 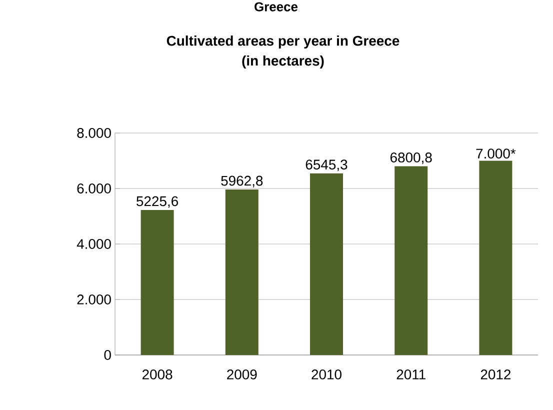 What do you see at coordinates (94, 299) in the screenshot?
I see `y-tick-label: 2.000` at bounding box center [94, 299].